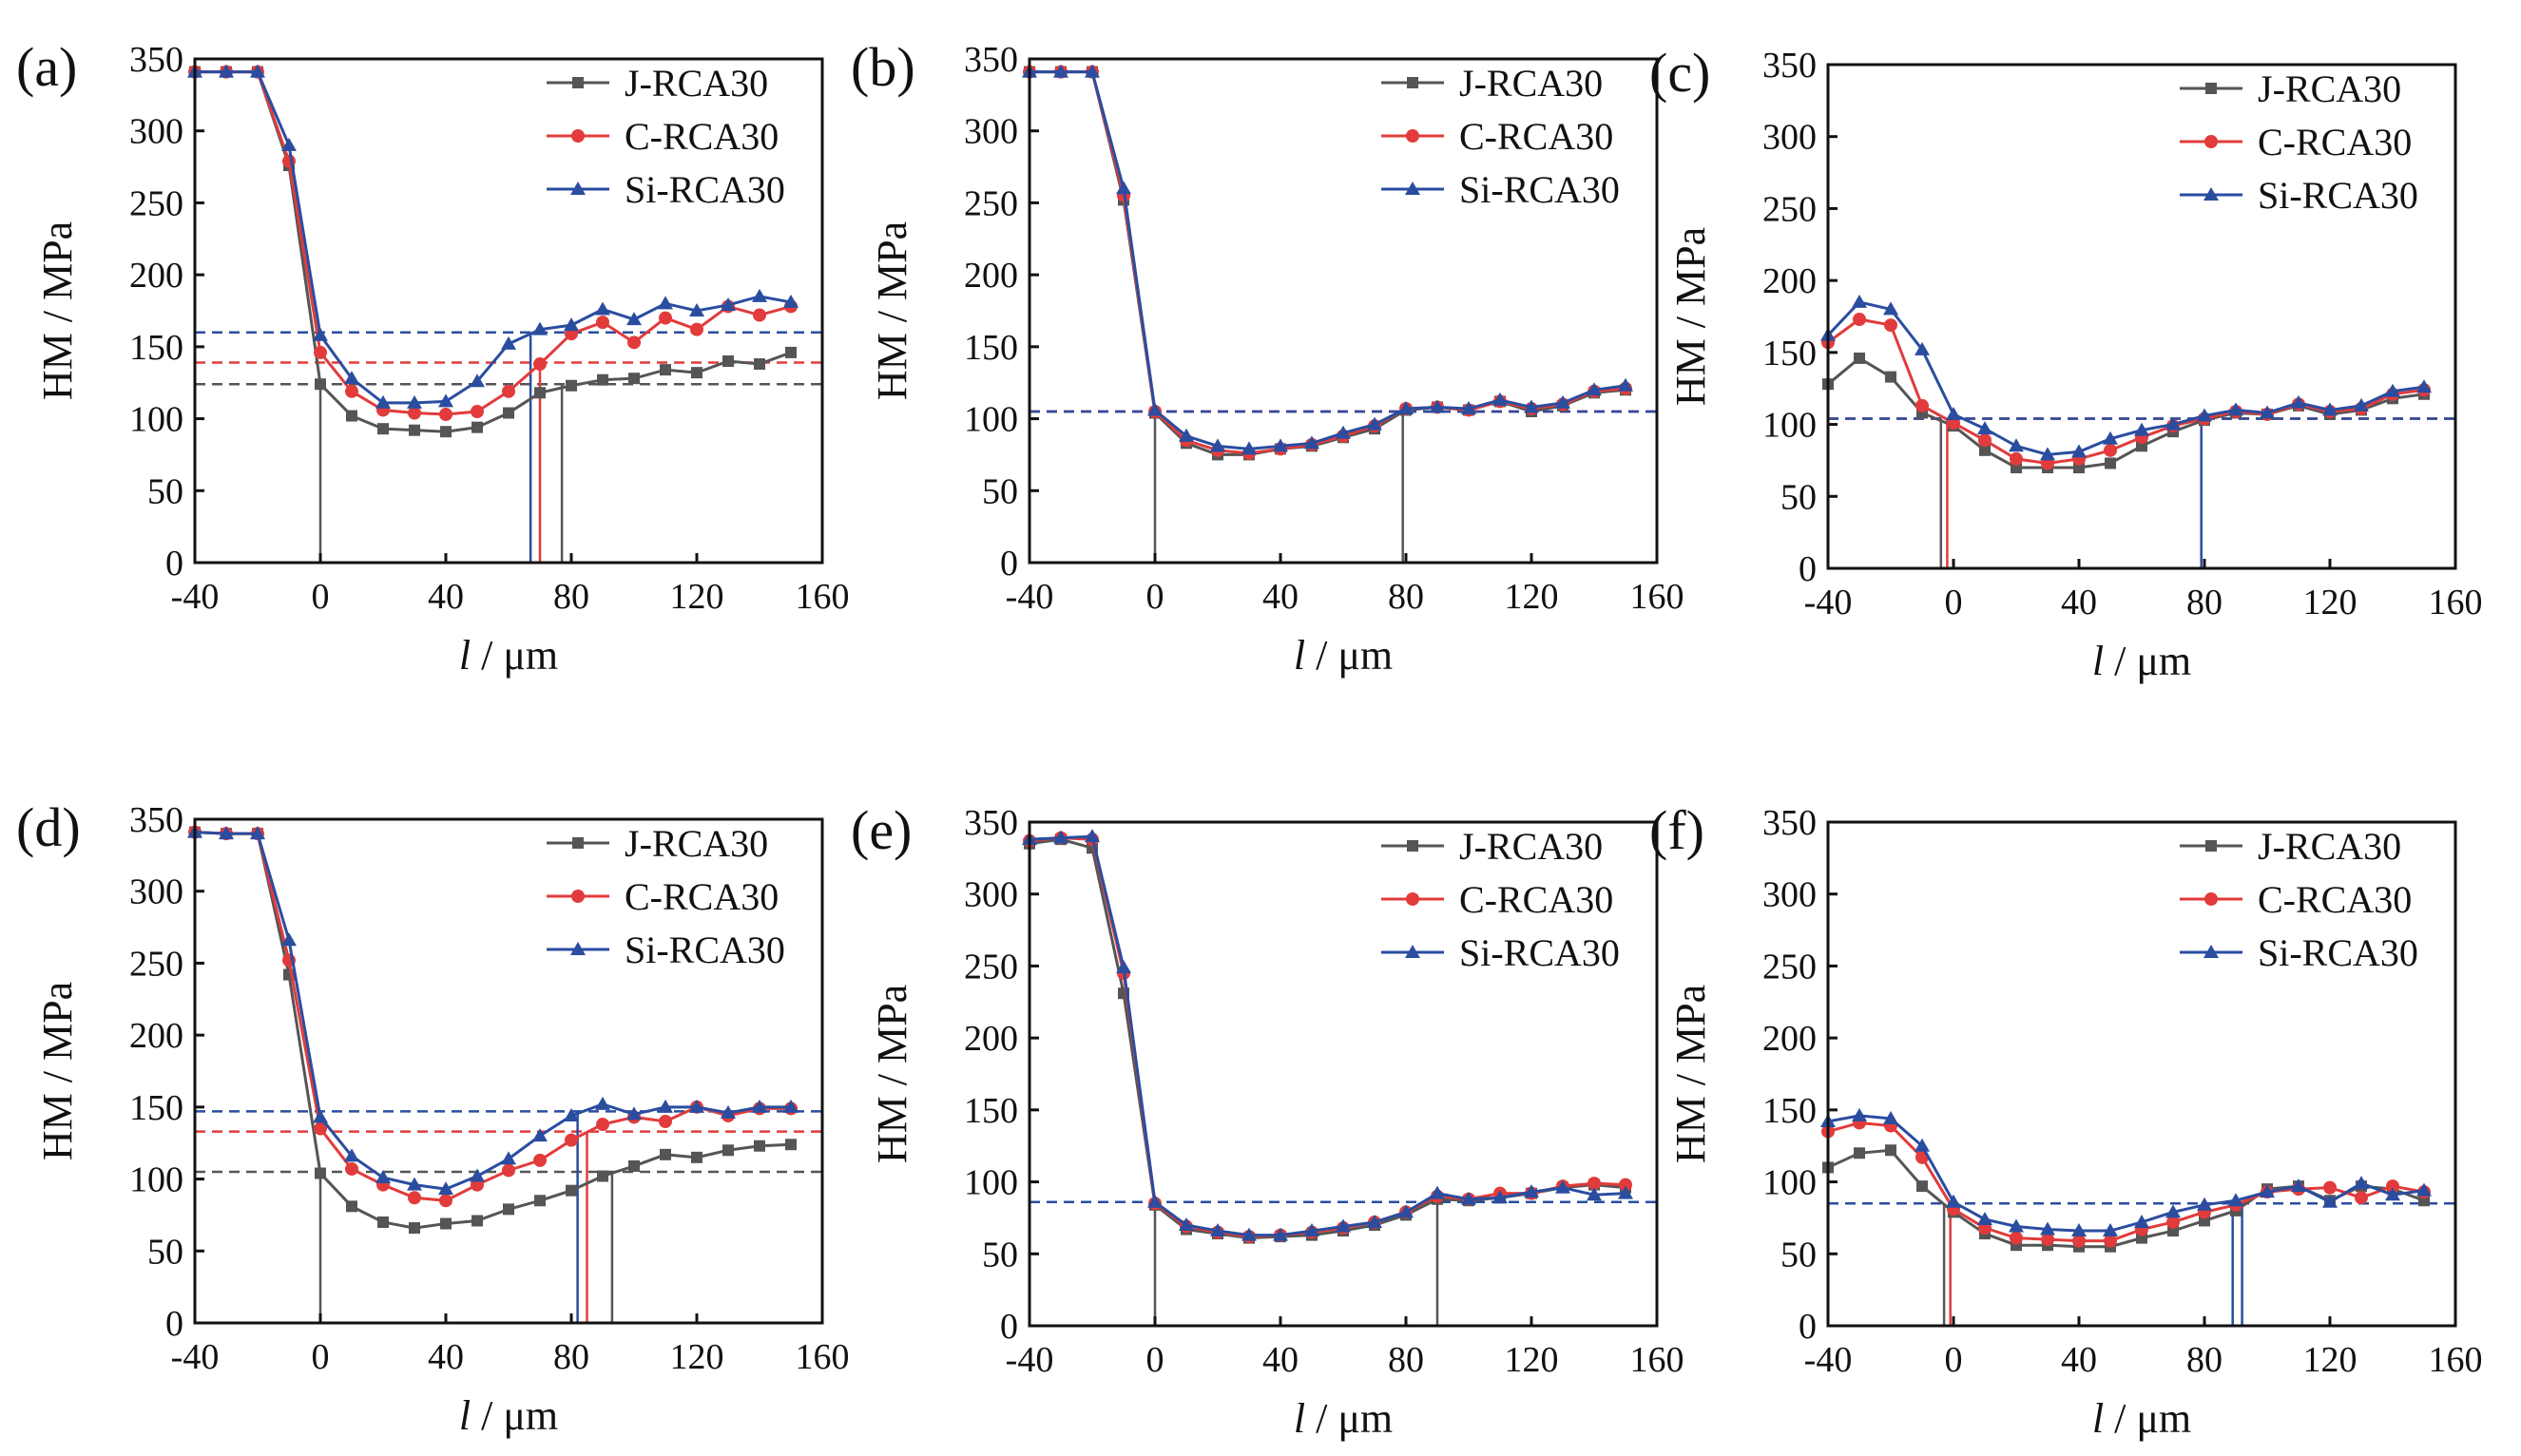  What do you see at coordinates (2126, 391) in the screenshot?
I see `series-line-c-rca30` at bounding box center [2126, 391].